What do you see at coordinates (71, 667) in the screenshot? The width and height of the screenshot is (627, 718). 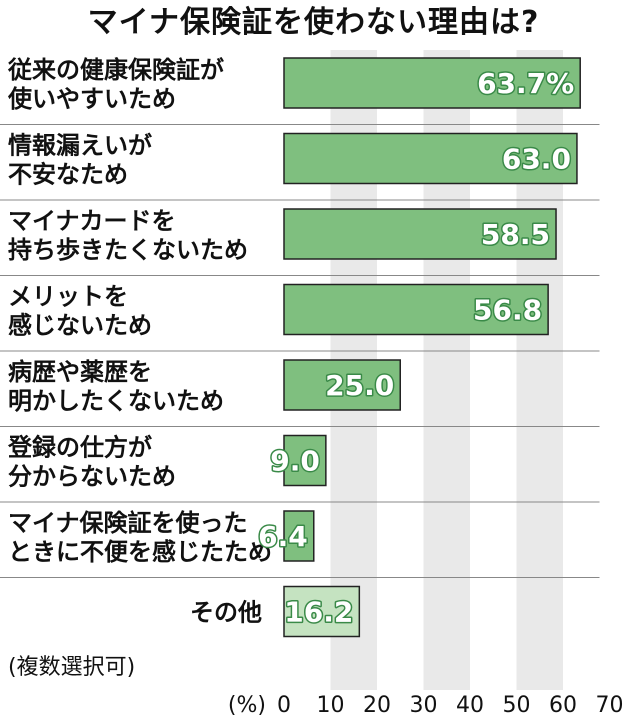 I see `multiple-choice-note: (複数選択可)` at bounding box center [71, 667].